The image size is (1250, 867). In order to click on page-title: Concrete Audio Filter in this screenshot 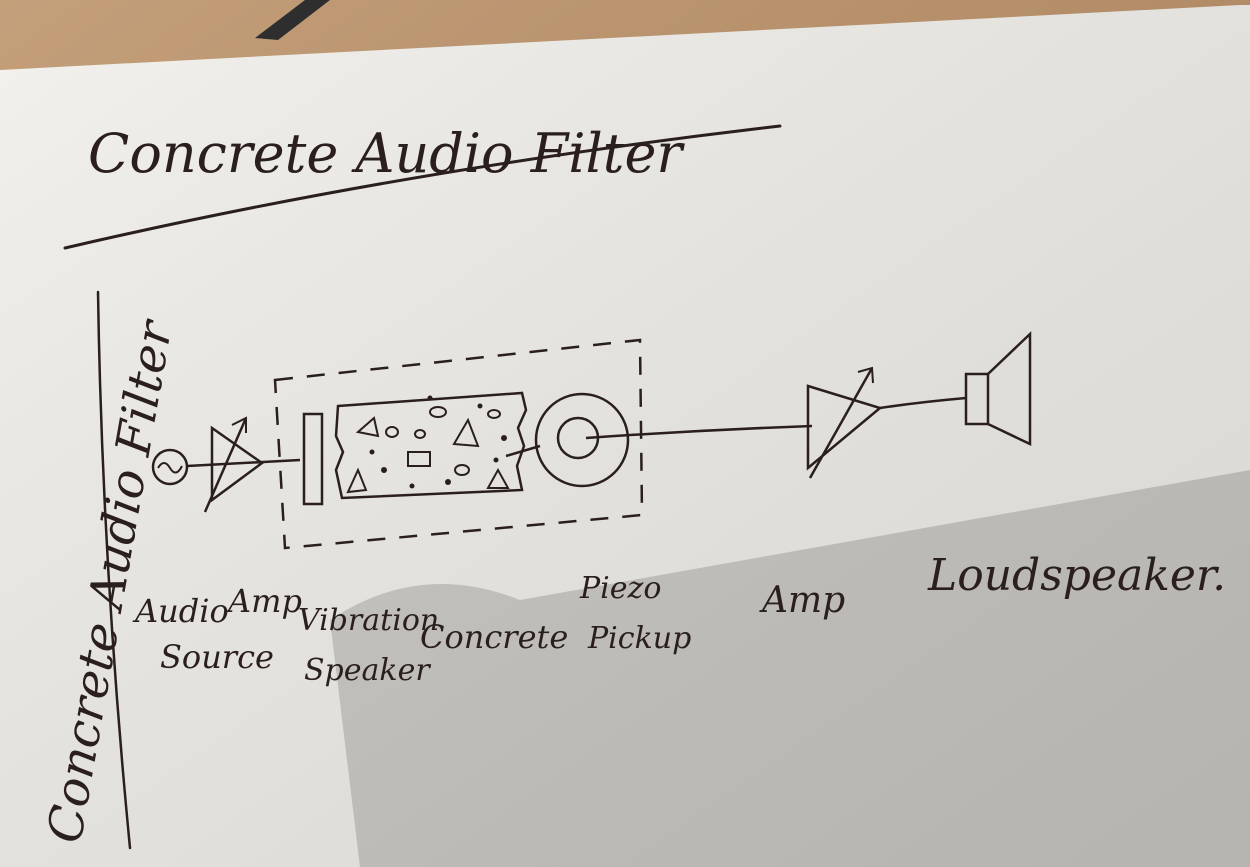, I will do `click(386, 153)`.